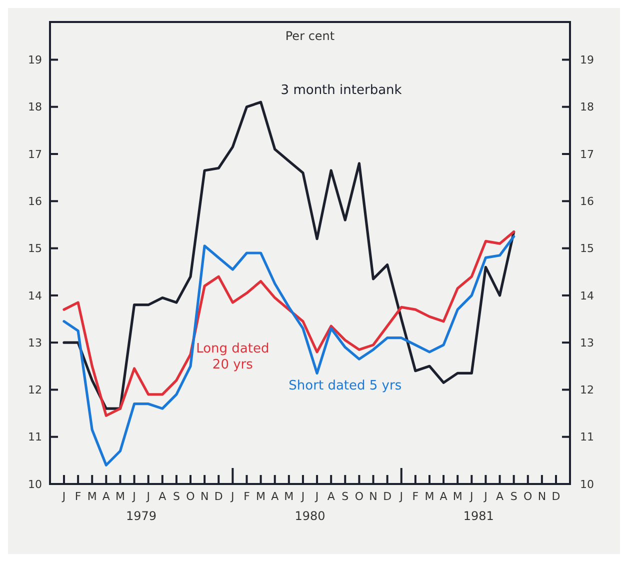 The image size is (630, 564). Describe the element at coordinates (478, 516) in the screenshot. I see `text: 1981` at that location.